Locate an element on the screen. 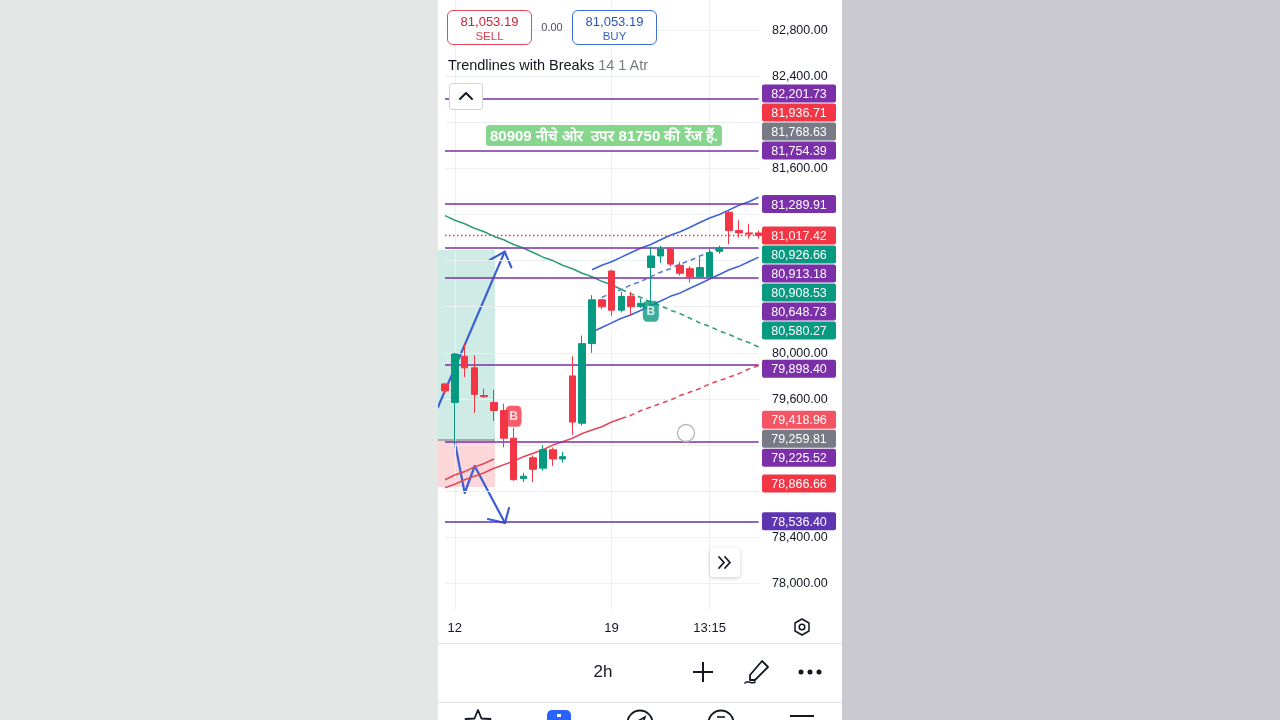 This screenshot has width=1280, height=720. x-tick-label: 13:15 is located at coordinates (709, 627).